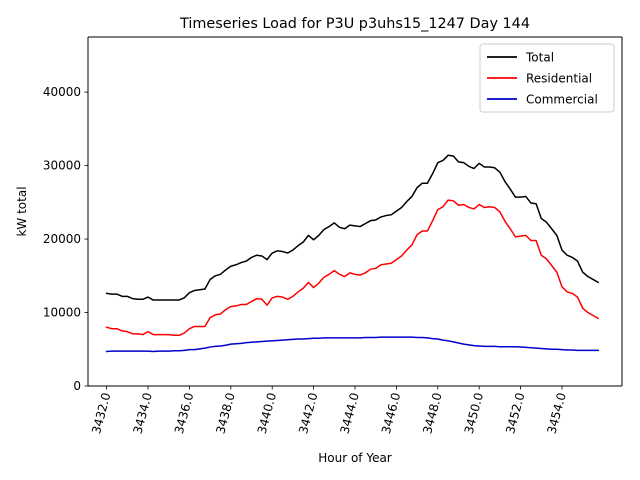 The image size is (640, 480). I want to click on x-tick-label: 3444.0, so click(350, 413).